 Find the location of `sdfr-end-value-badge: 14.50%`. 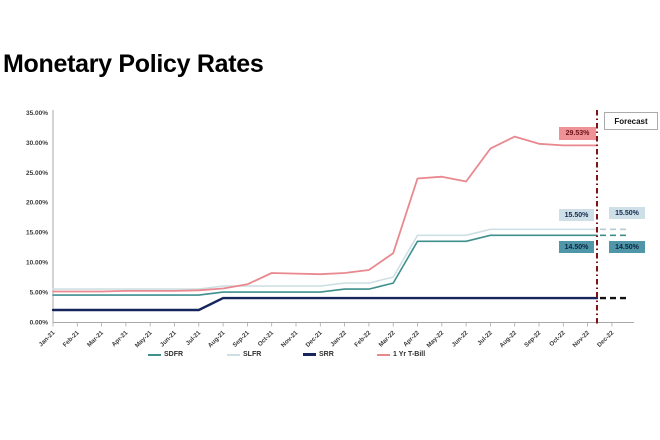

sdfr-end-value-badge: 14.50% is located at coordinates (576, 247).